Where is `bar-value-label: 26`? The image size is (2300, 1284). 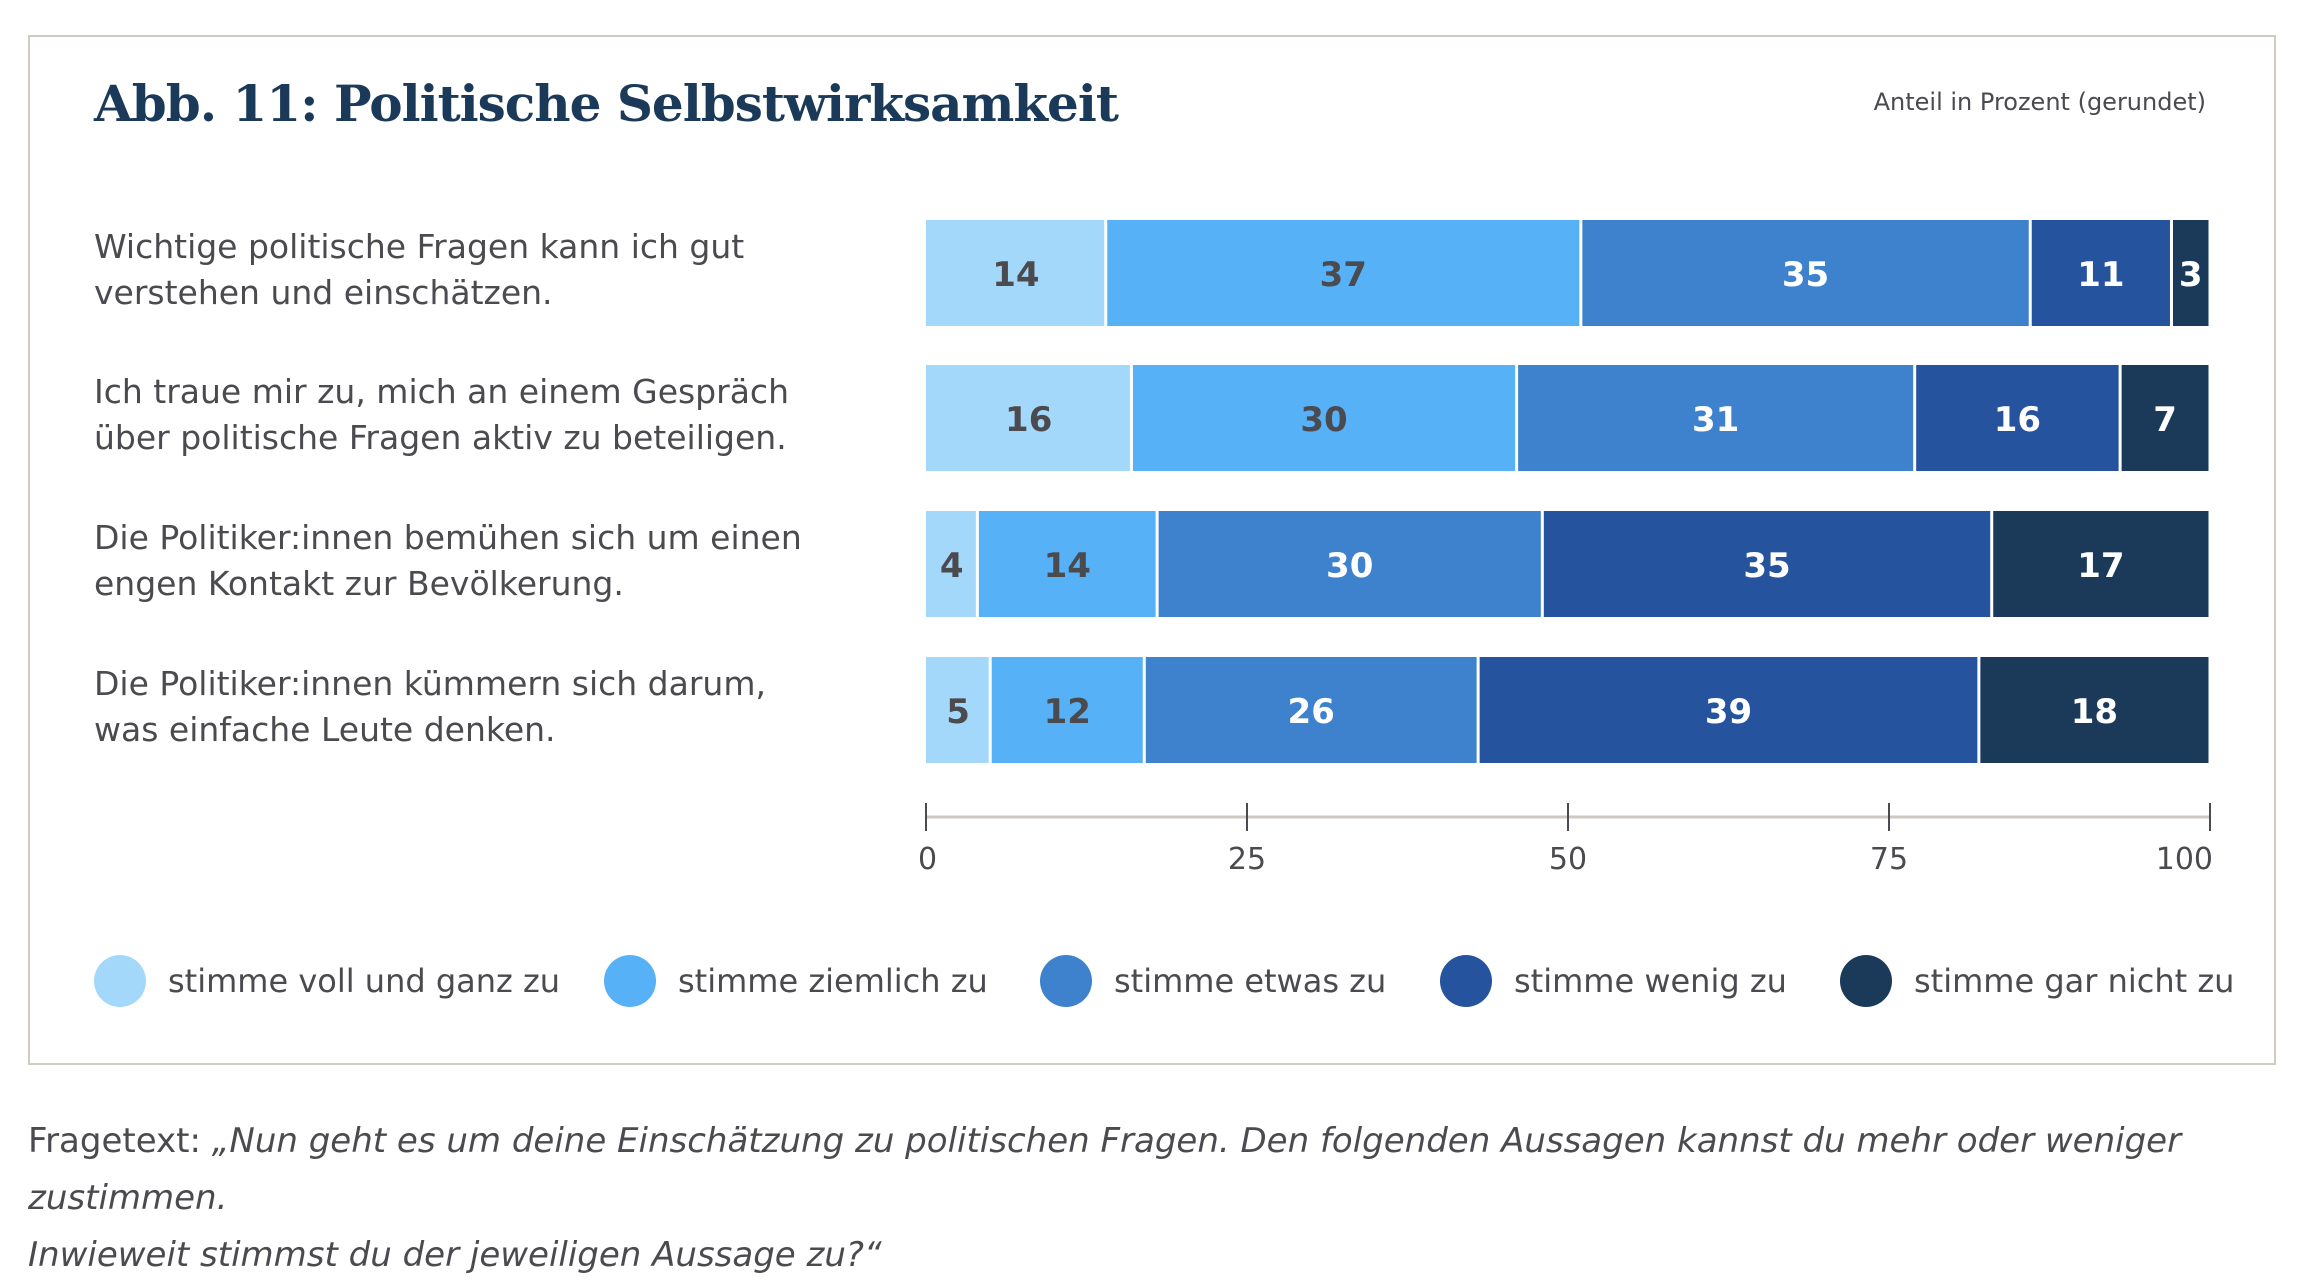 bar-value-label: 26 is located at coordinates (1311, 712).